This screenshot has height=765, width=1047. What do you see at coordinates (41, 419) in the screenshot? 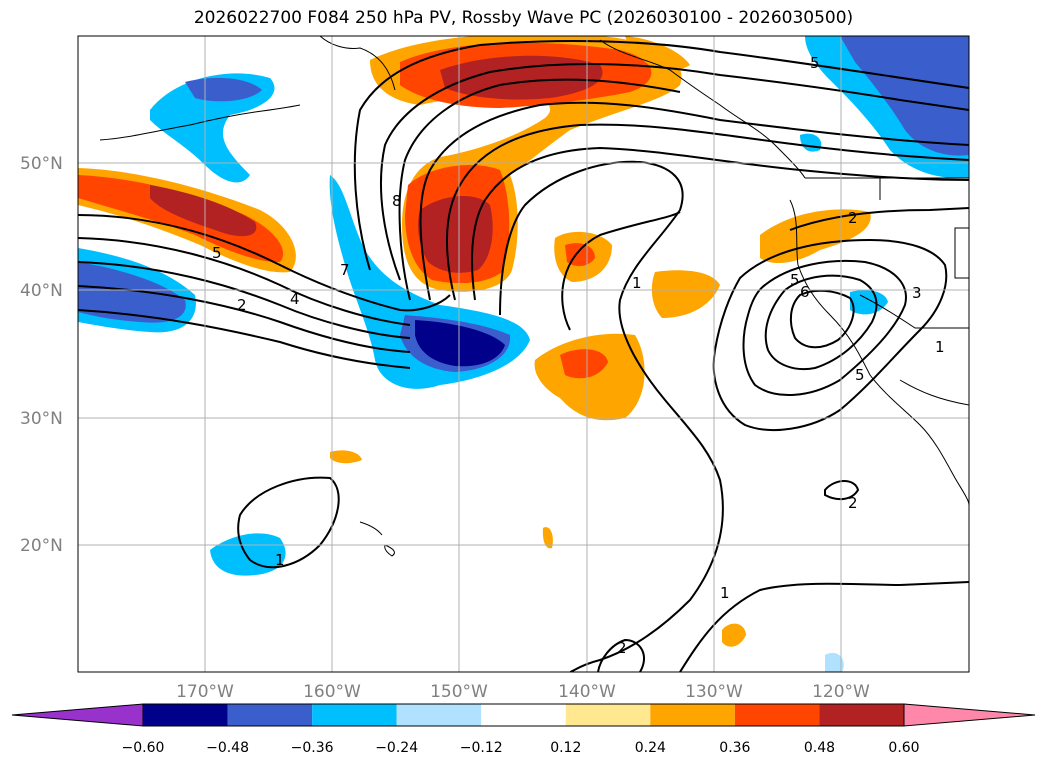
I see `lat-label: 30°N` at bounding box center [41, 419].